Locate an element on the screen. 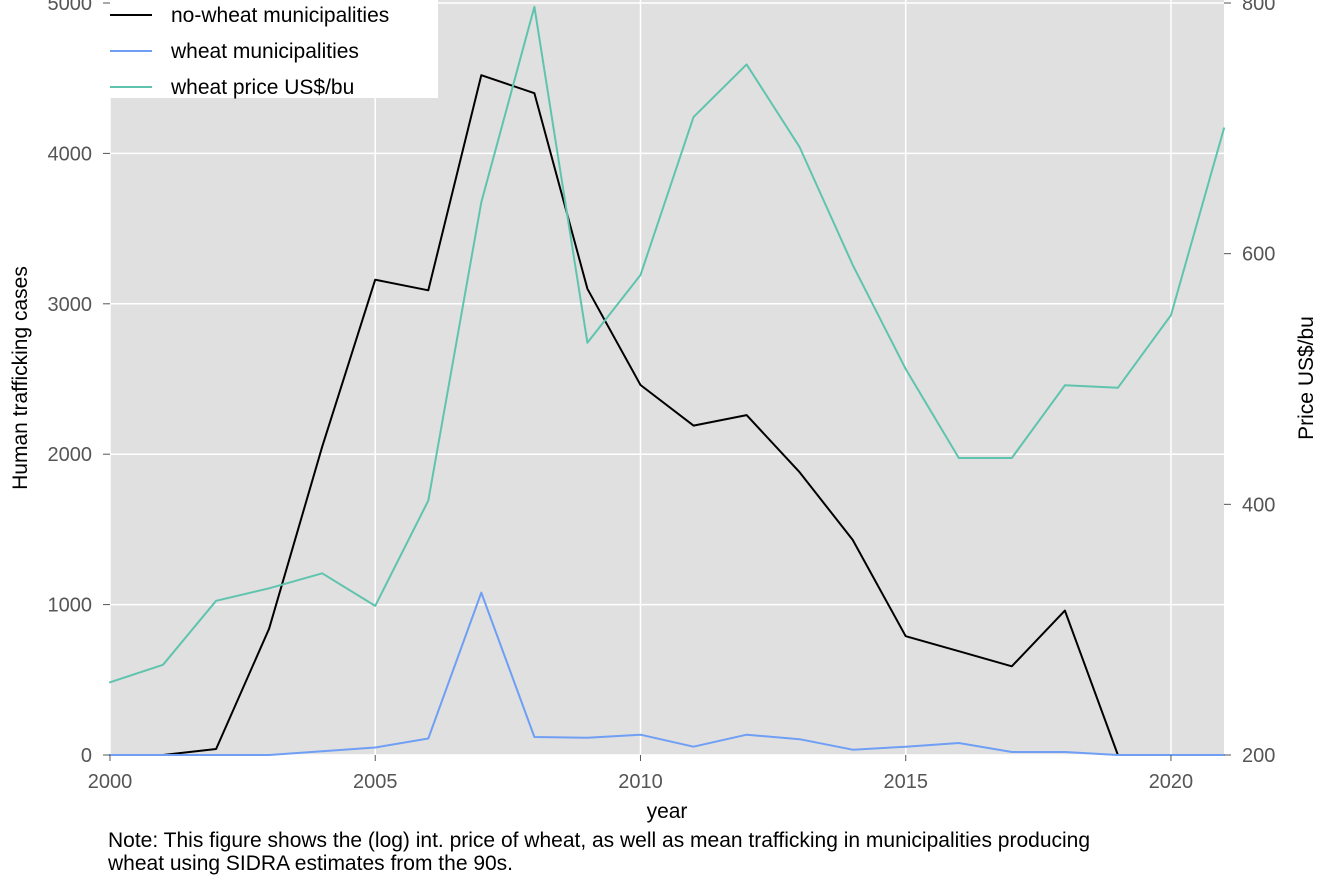 The height and width of the screenshot is (880, 1320). y-right-tick-label: 200 is located at coordinates (1258, 756).